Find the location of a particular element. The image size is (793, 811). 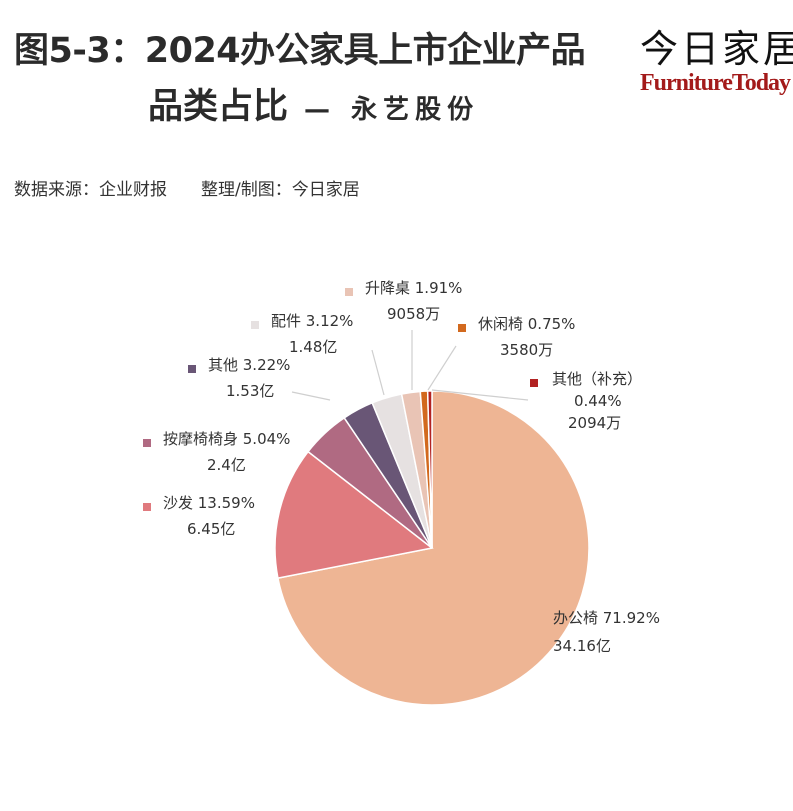

label-amount: 2.4亿 is located at coordinates (226, 465).